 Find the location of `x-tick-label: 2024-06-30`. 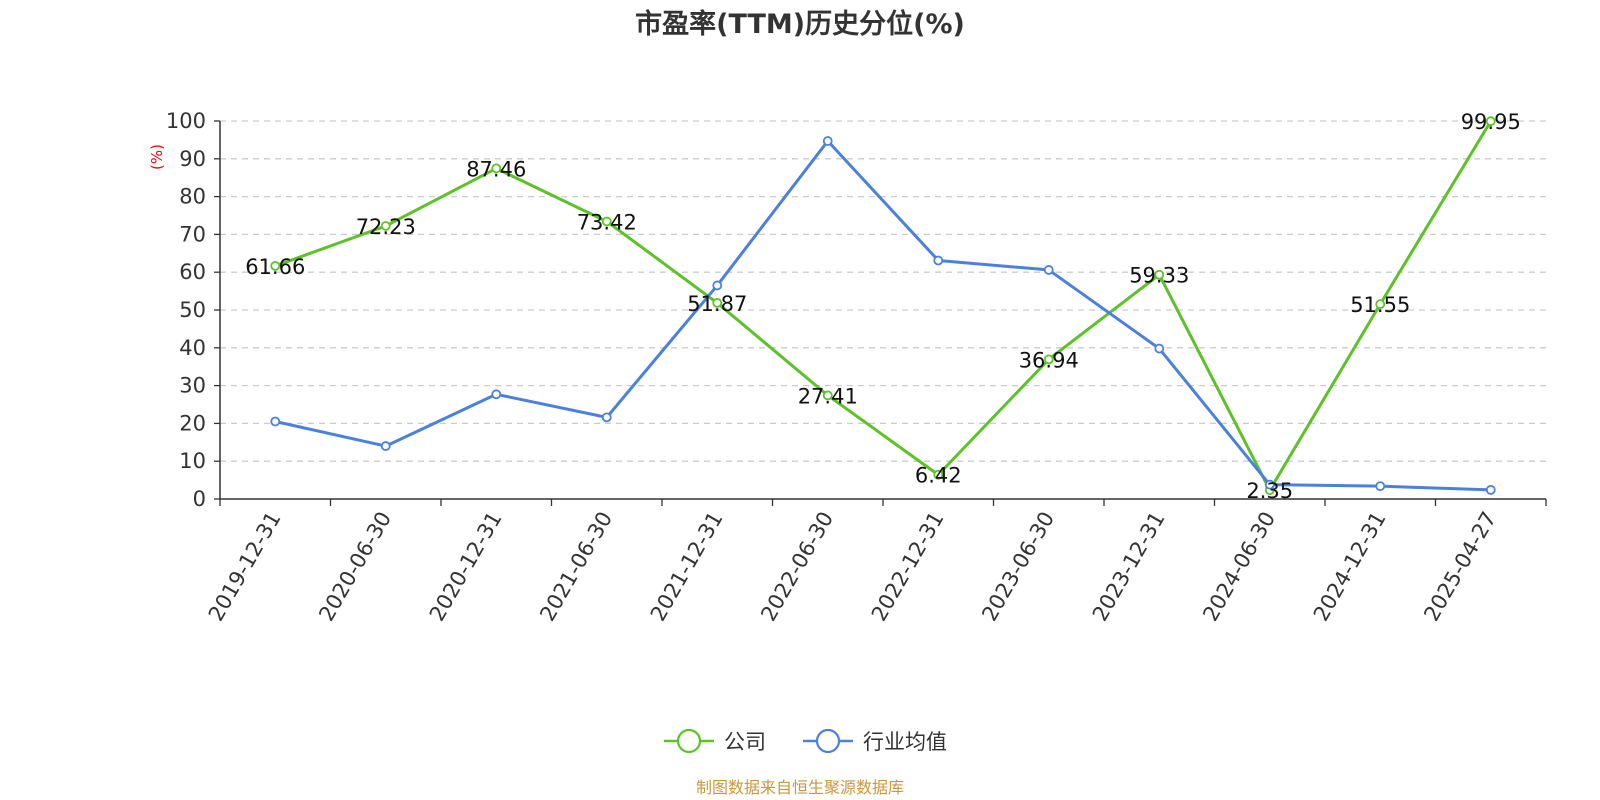

x-tick-label: 2024-06-30 is located at coordinates (1239, 567).